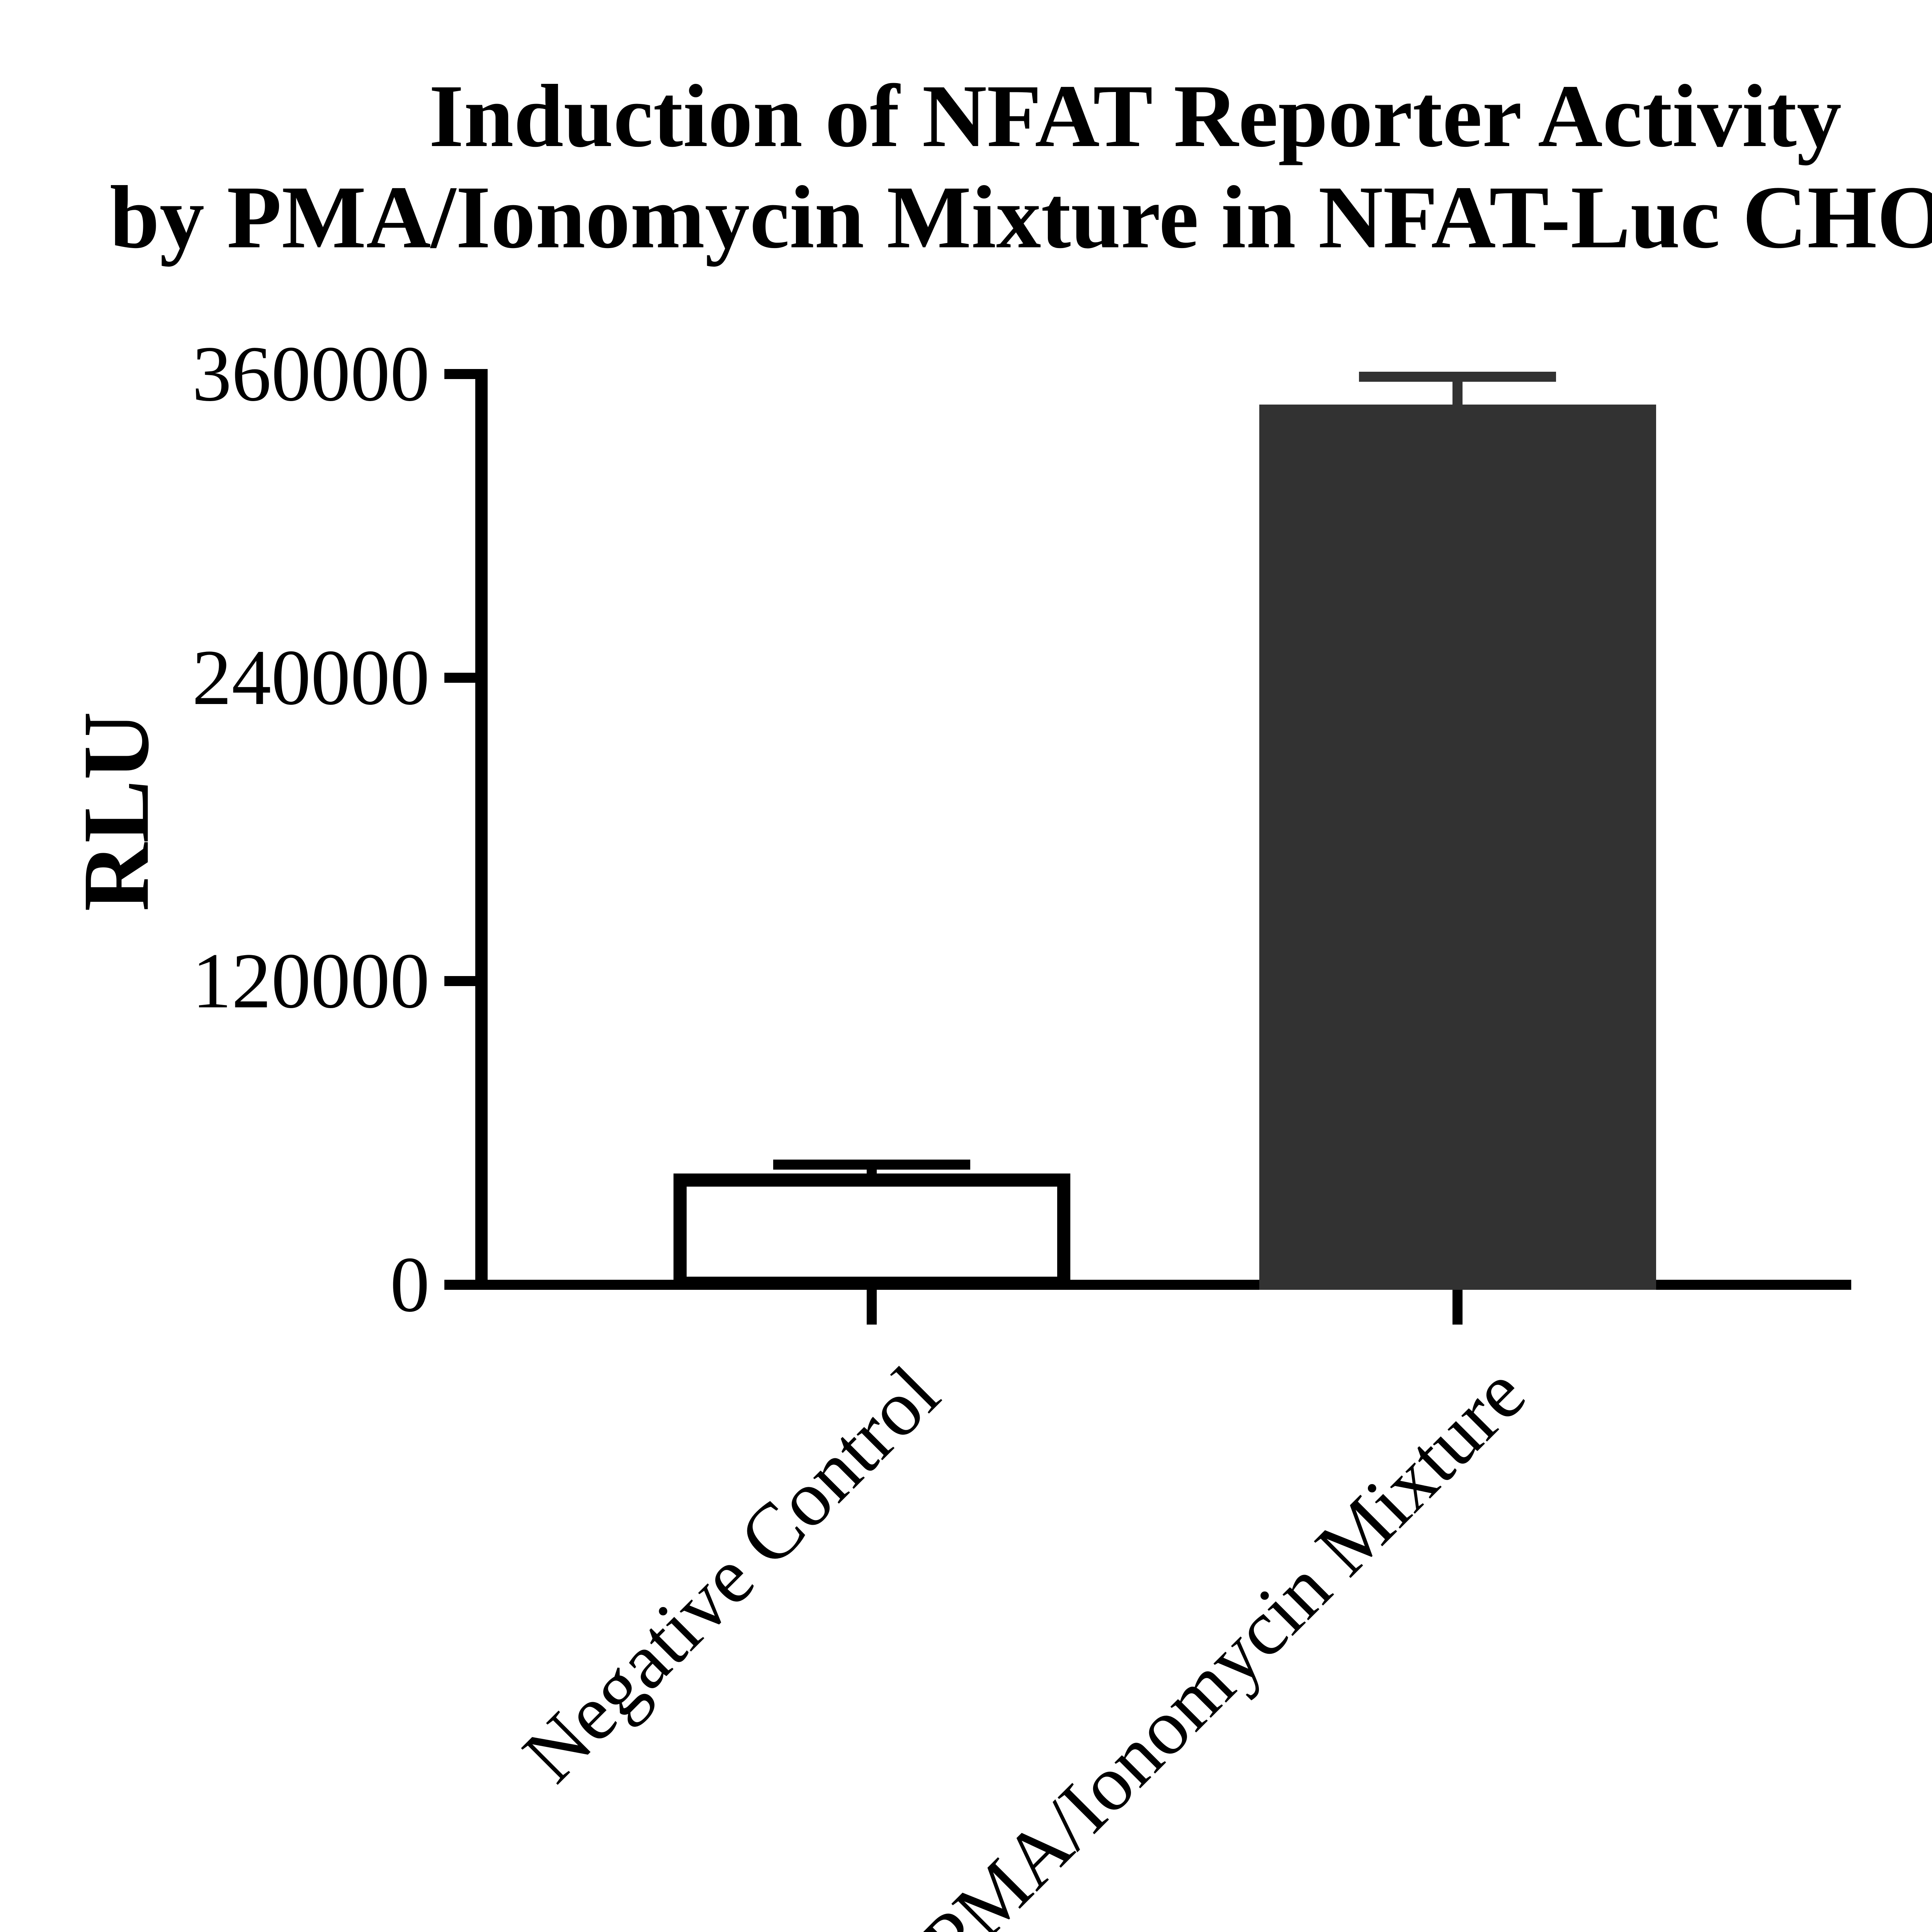 This screenshot has width=1932, height=1932. What do you see at coordinates (1135, 116) in the screenshot?
I see `chart-title-line-1: Induction of NFAT Reporter Activity` at bounding box center [1135, 116].